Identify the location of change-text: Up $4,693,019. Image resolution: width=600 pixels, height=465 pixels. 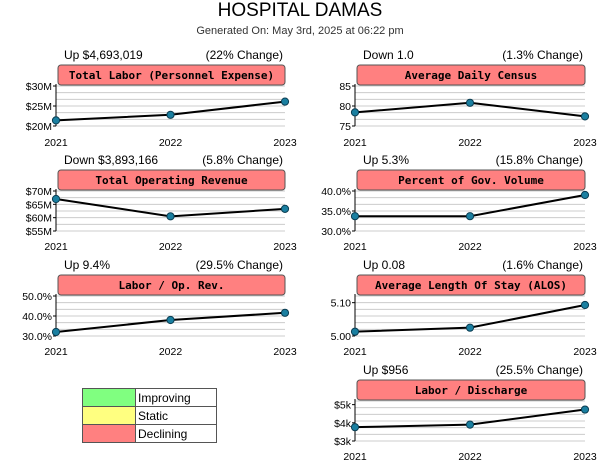
(103, 55).